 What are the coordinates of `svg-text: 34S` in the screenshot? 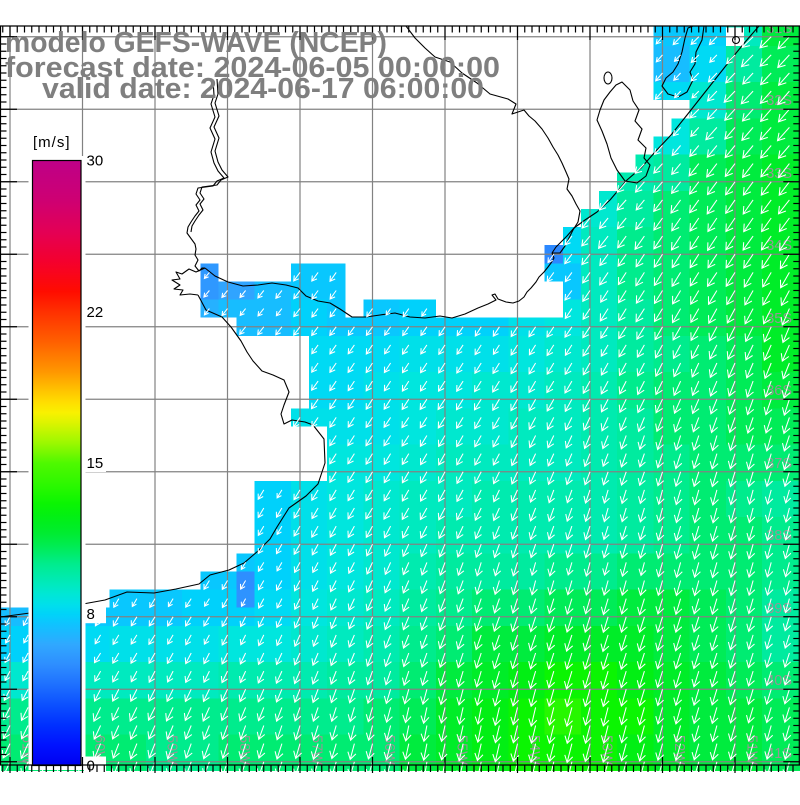 It's located at (779, 246).